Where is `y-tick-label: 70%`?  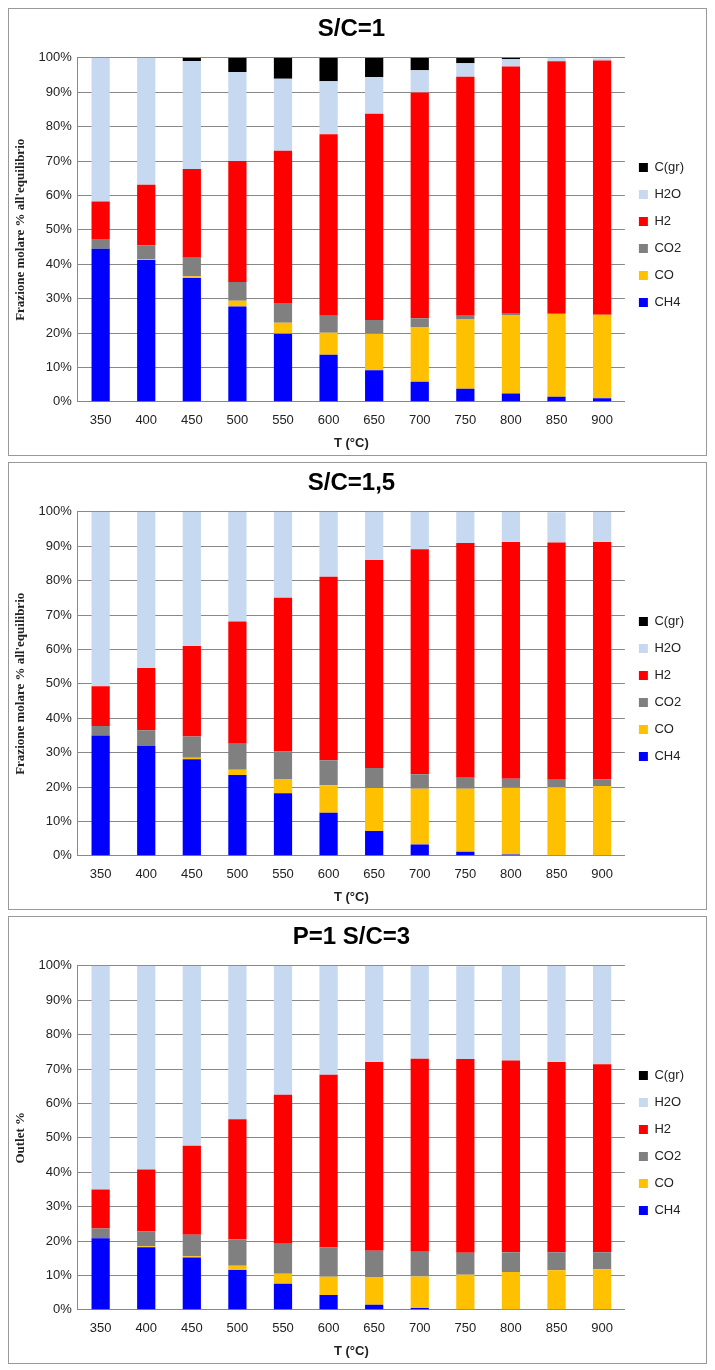
y-tick-label: 70% is located at coordinates (59, 614).